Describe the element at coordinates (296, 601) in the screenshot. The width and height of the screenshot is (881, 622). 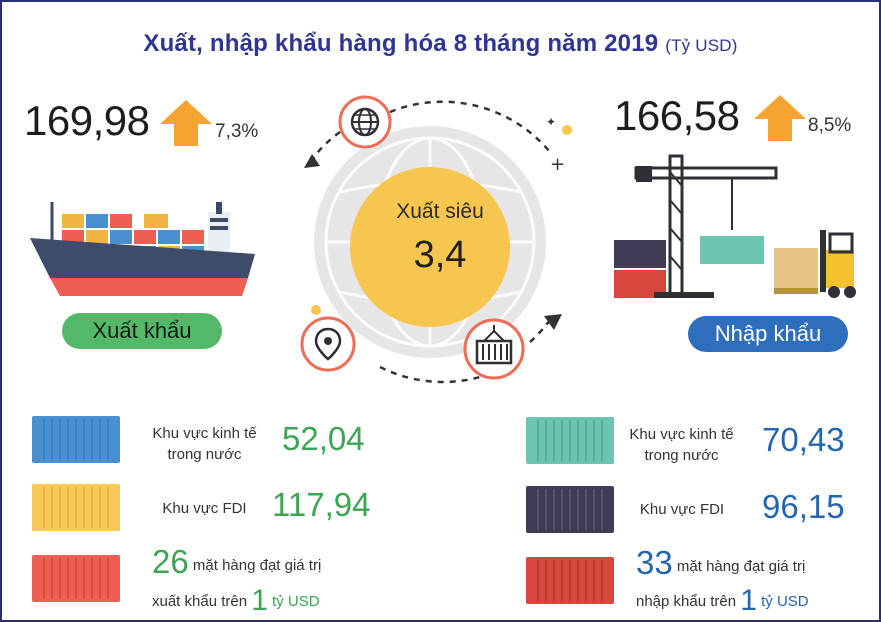
I see `export-items-unit: tỷ USD` at that location.